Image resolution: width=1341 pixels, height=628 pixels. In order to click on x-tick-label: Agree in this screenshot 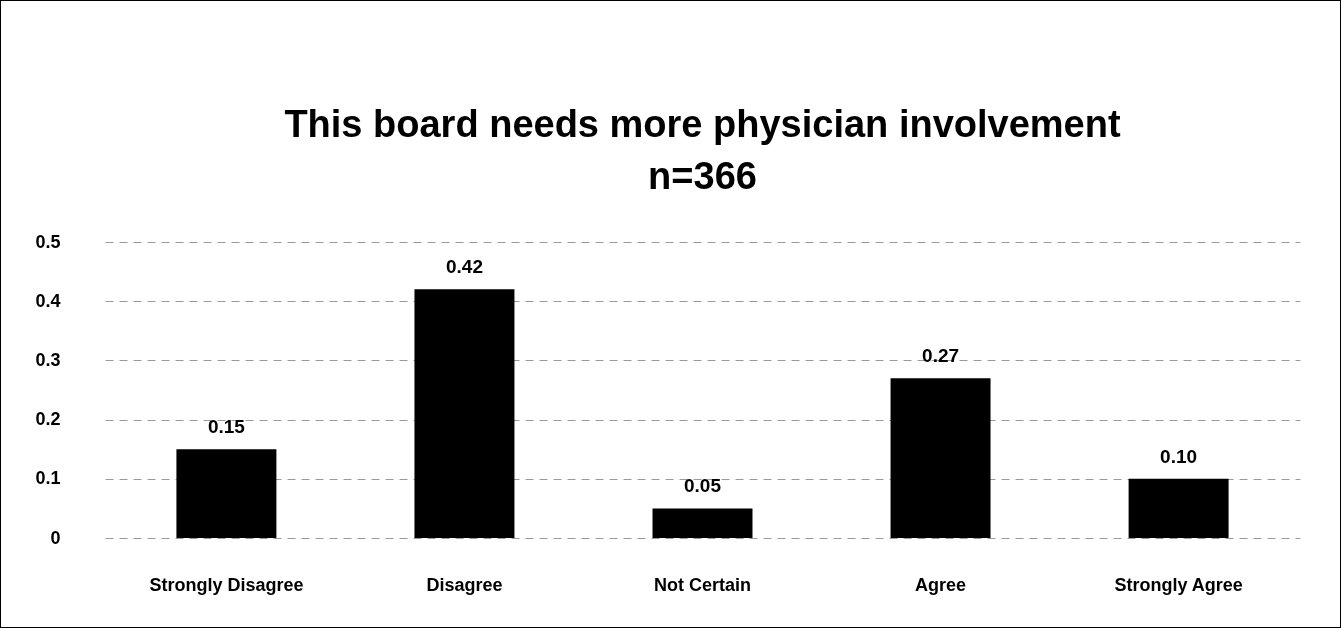, I will do `click(941, 584)`.